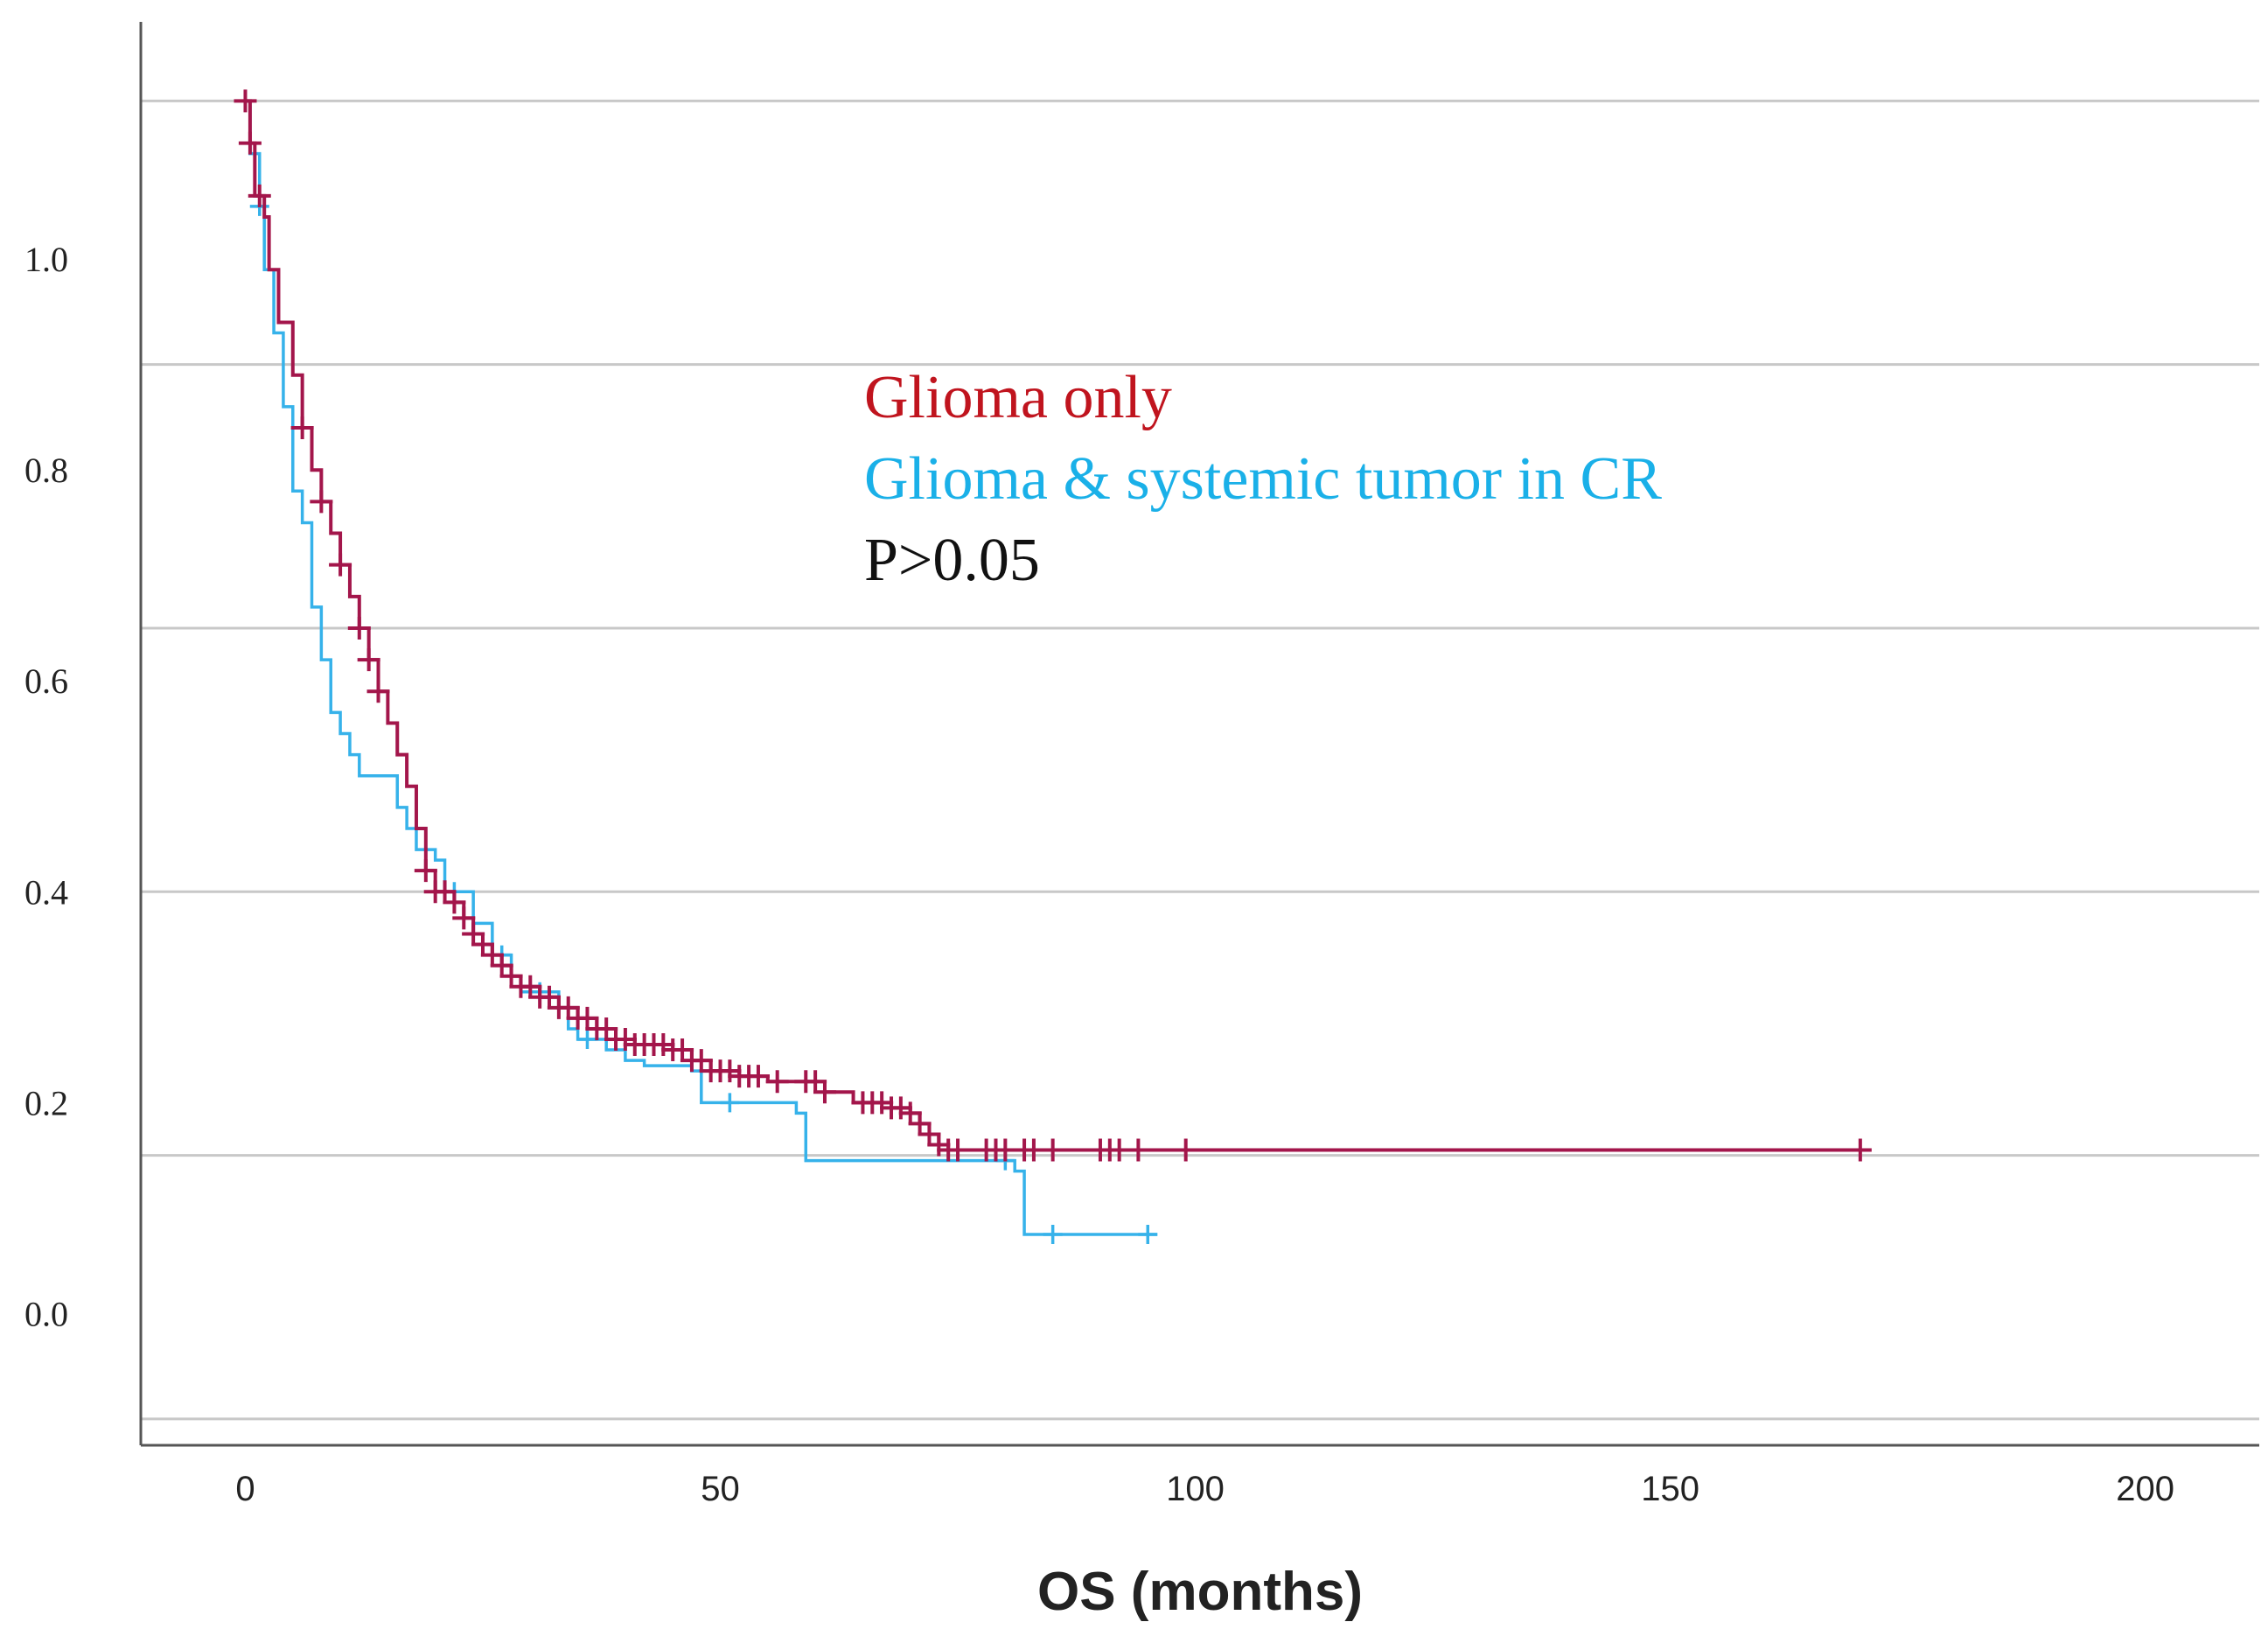 The image size is (2268, 1636). What do you see at coordinates (1670, 1489) in the screenshot?
I see `x-tick-label: 150` at bounding box center [1670, 1489].